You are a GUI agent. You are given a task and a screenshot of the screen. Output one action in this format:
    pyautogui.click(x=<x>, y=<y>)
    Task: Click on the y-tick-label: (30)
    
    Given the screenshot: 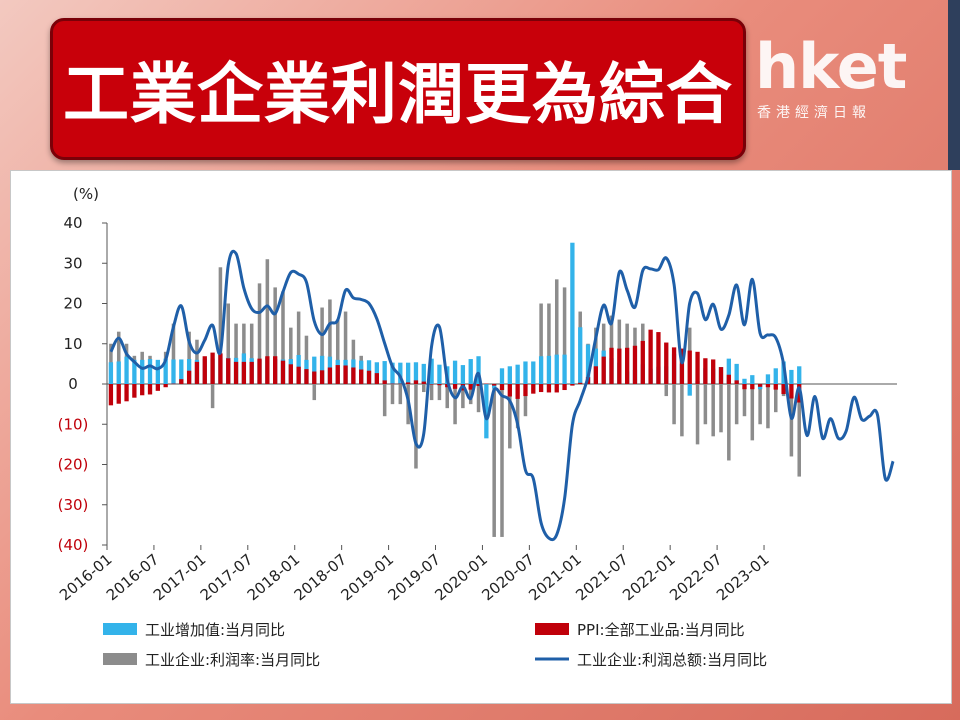 What is the action you would take?
    pyautogui.click(x=73, y=505)
    